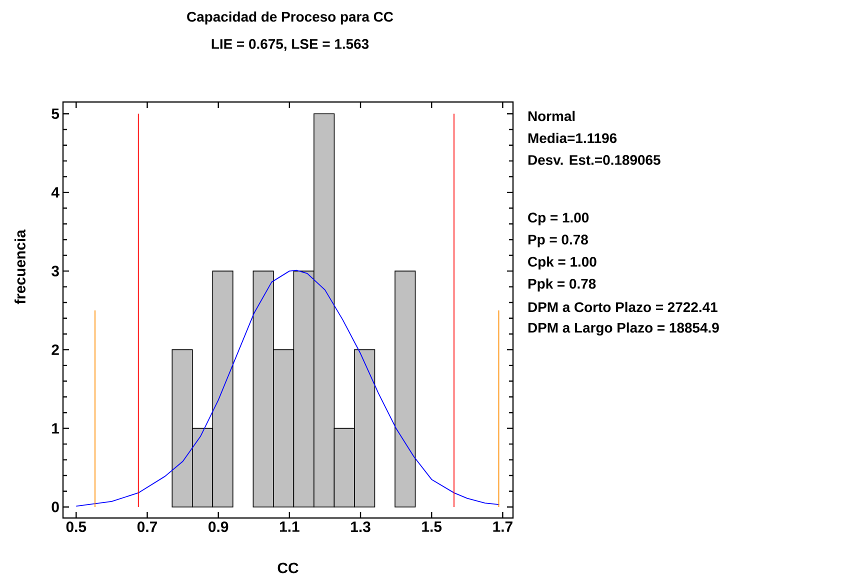  I want to click on y-tick-label: 4, so click(55, 192).